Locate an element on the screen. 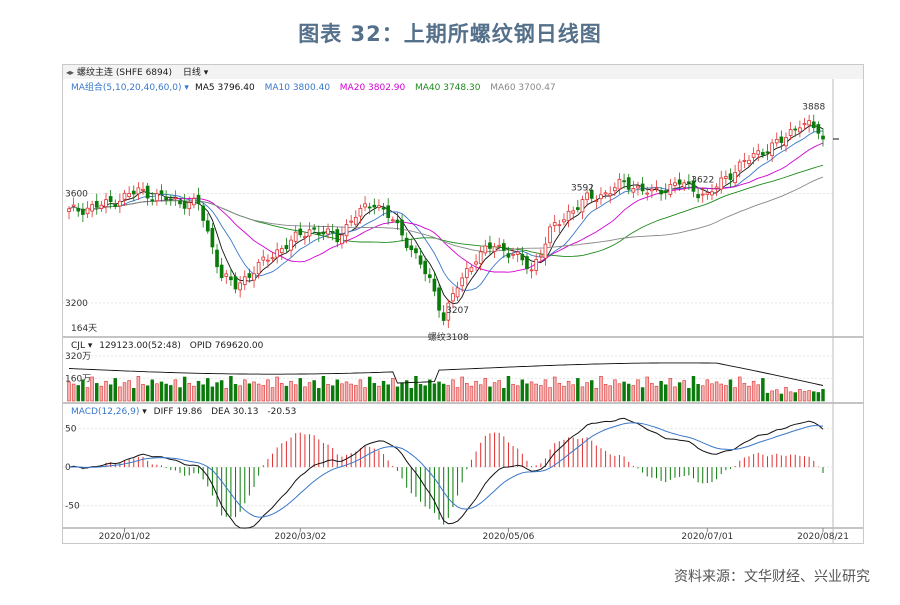  chart-toolbar is located at coordinates (463, 72).